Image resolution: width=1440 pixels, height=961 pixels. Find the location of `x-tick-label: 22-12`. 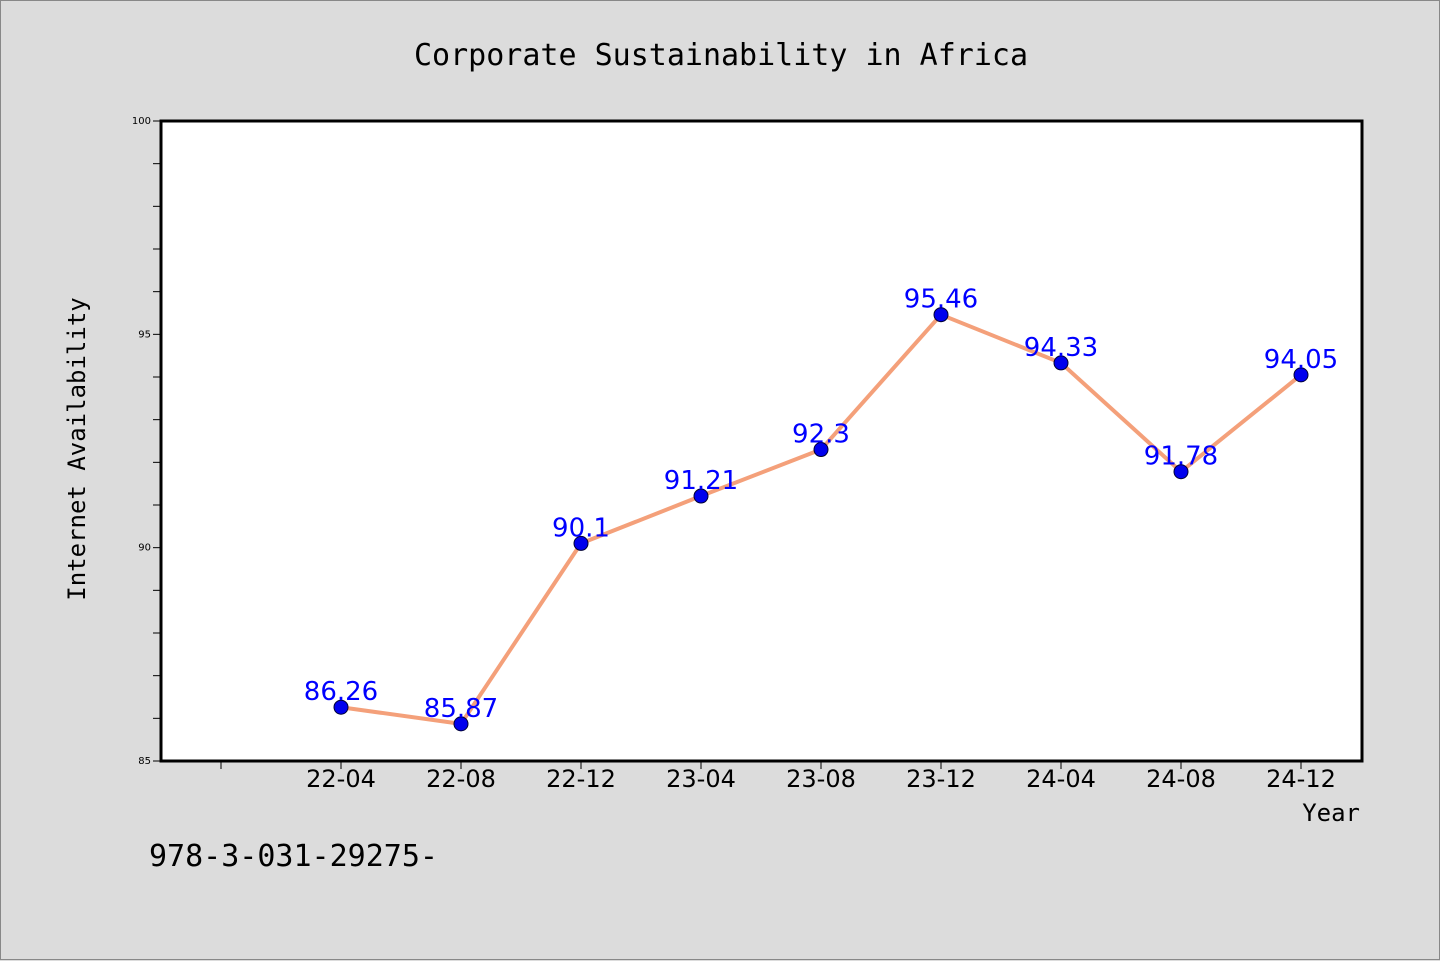

x-tick-label: 22-12 is located at coordinates (581, 779).